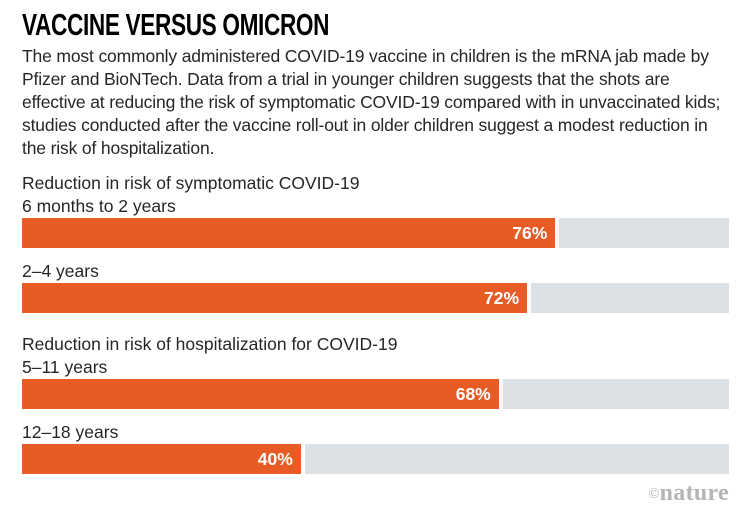  Describe the element at coordinates (375, 493) in the screenshot. I see `credit: ©nature` at that location.